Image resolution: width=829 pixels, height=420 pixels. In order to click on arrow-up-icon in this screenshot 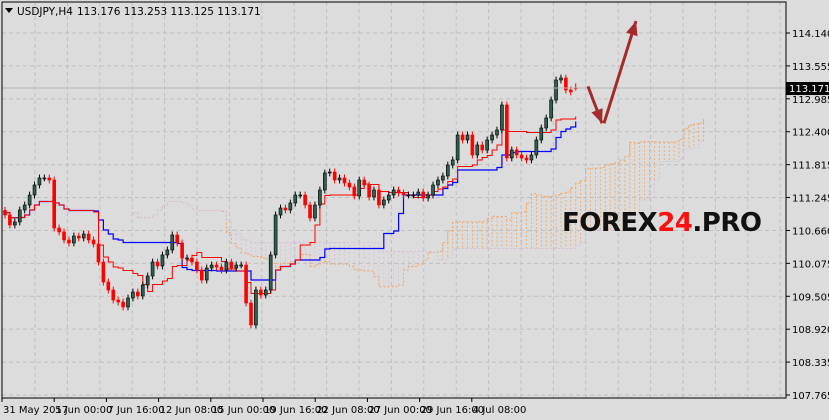, I will do `click(620, 72)`.